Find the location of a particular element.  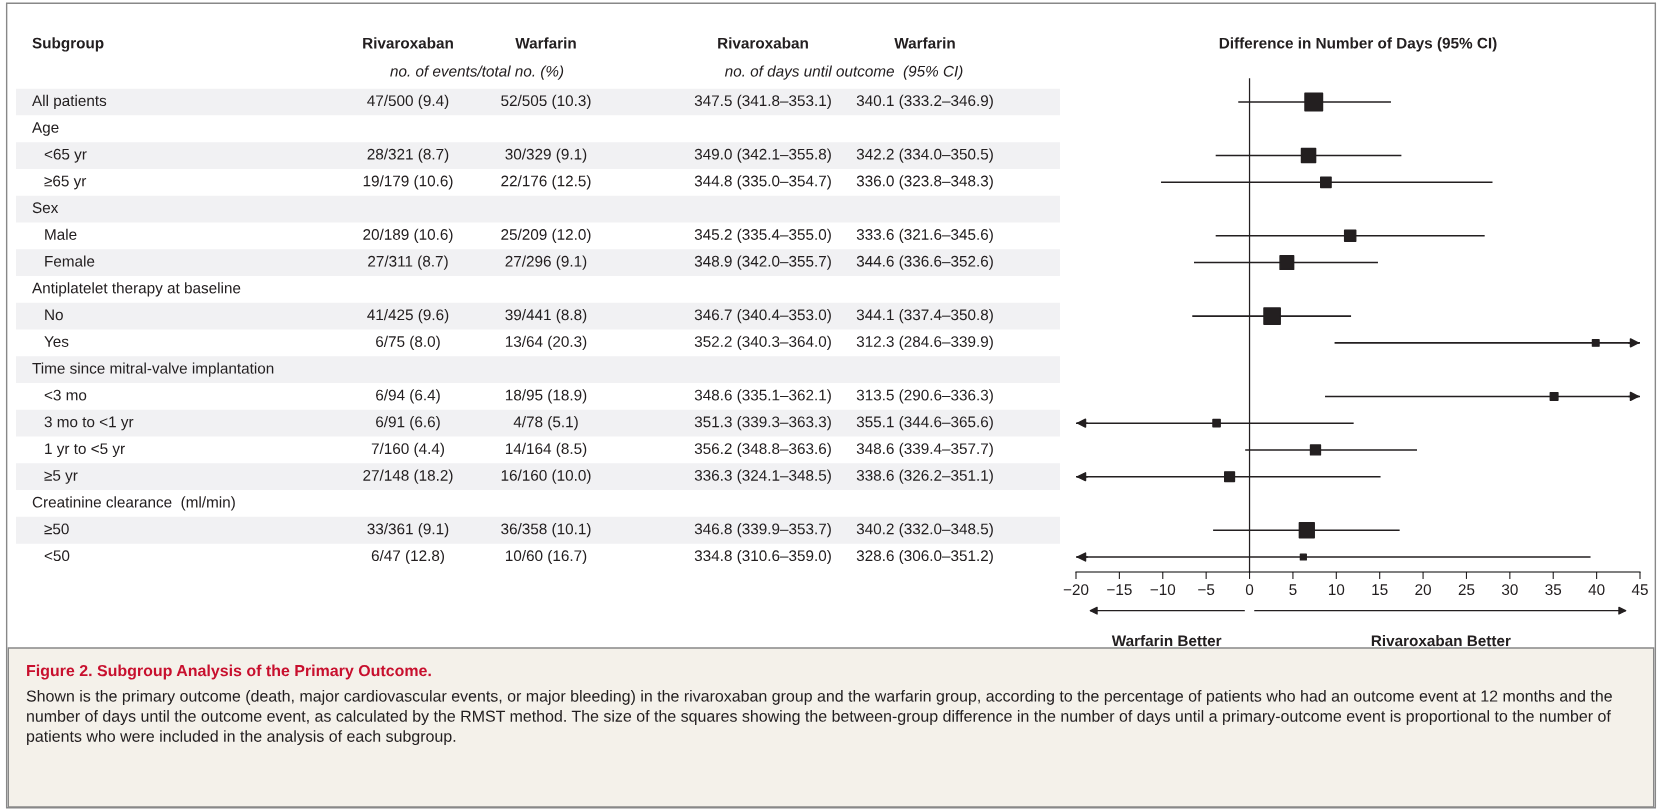

text: 4/78 (5.1) is located at coordinates (545, 423).